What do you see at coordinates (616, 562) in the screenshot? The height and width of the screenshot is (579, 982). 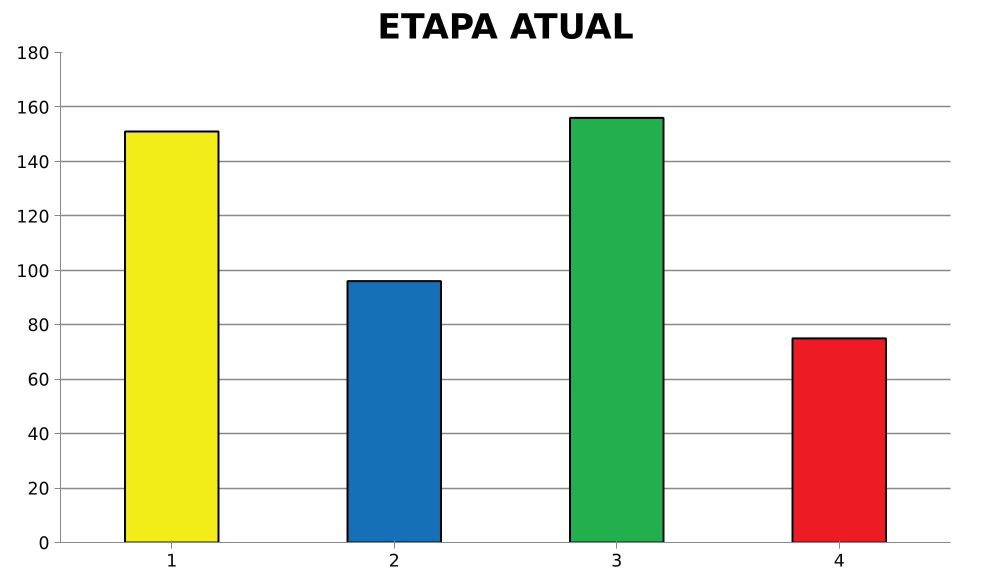 I see `x-tick-label: 3` at bounding box center [616, 562].